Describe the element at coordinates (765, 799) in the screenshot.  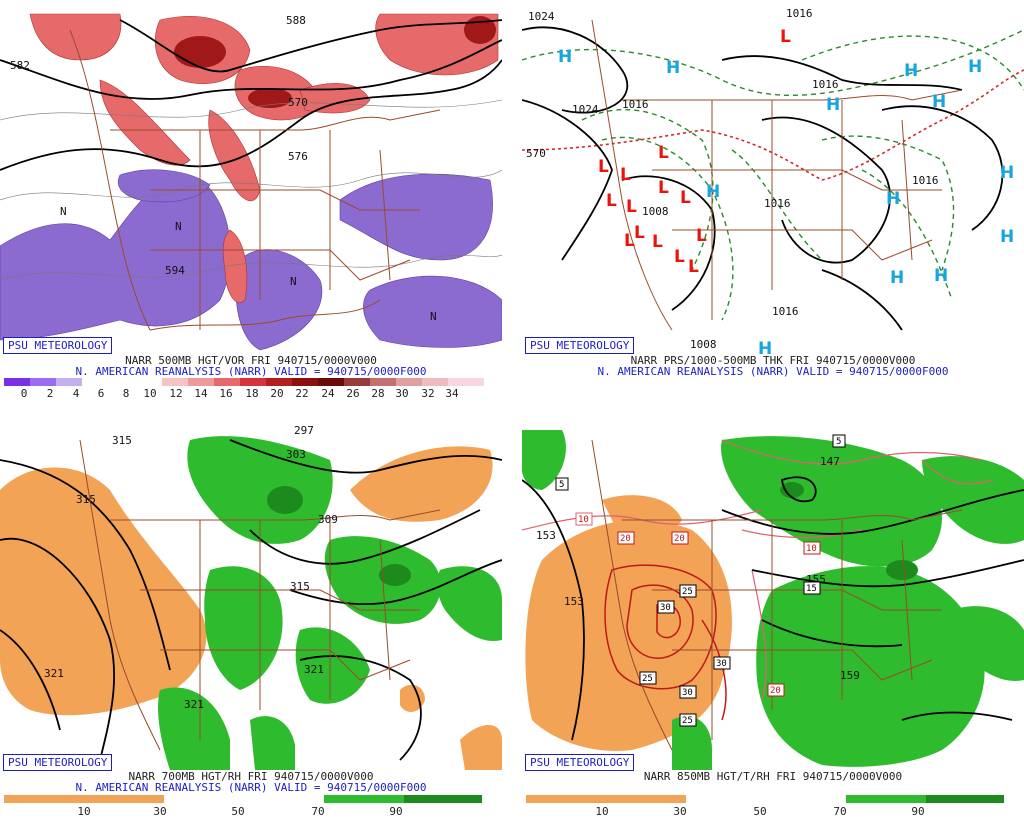
I see `relative-humidity-colorbar` at that location.